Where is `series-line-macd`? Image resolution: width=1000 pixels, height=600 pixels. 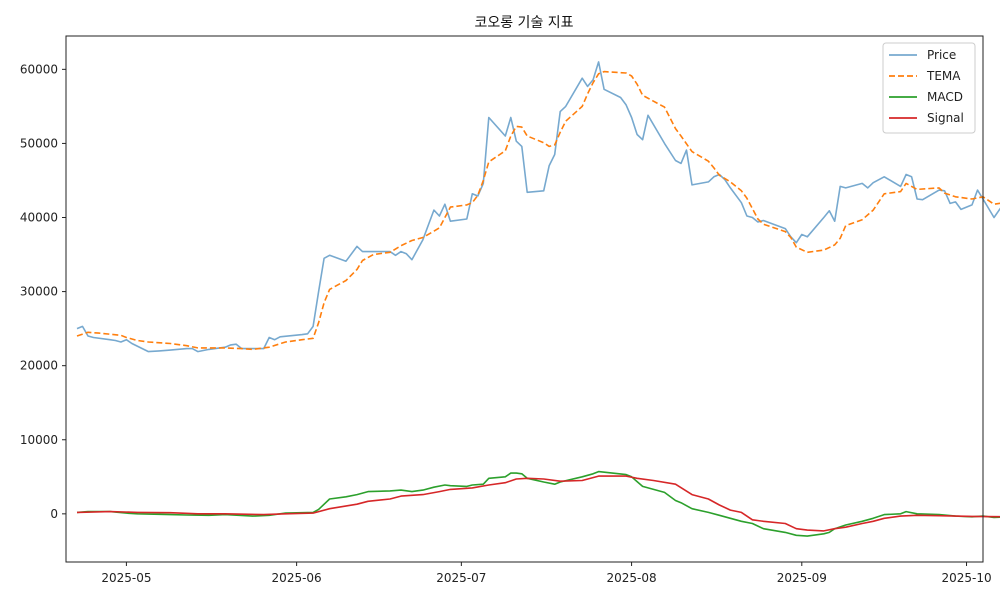 series-line-macd is located at coordinates (538, 503).